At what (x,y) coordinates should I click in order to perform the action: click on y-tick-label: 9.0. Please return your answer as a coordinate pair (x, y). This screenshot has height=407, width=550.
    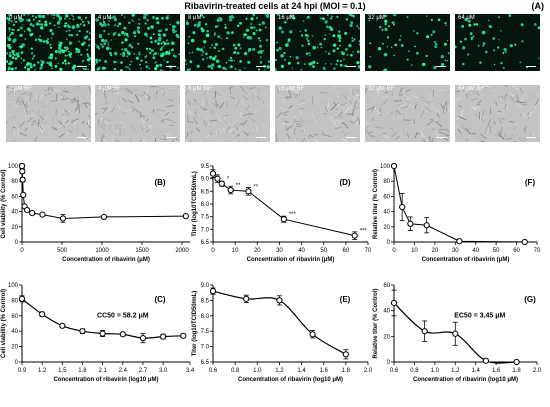
    Looking at the image, I should click on (205, 180).